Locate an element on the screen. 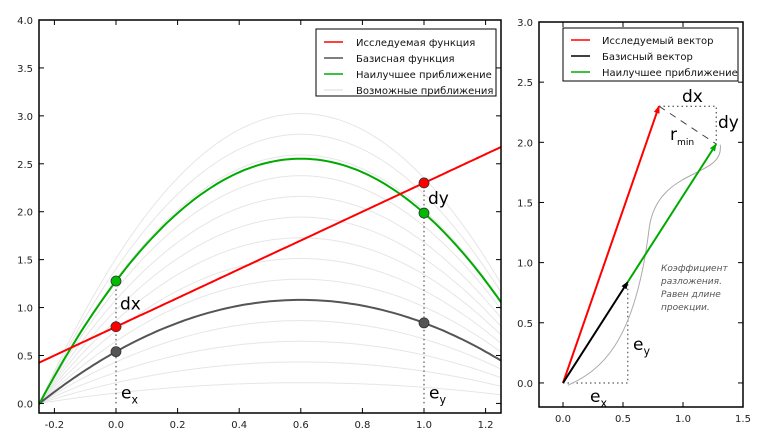  annotation-dy: dy is located at coordinates (438, 199).